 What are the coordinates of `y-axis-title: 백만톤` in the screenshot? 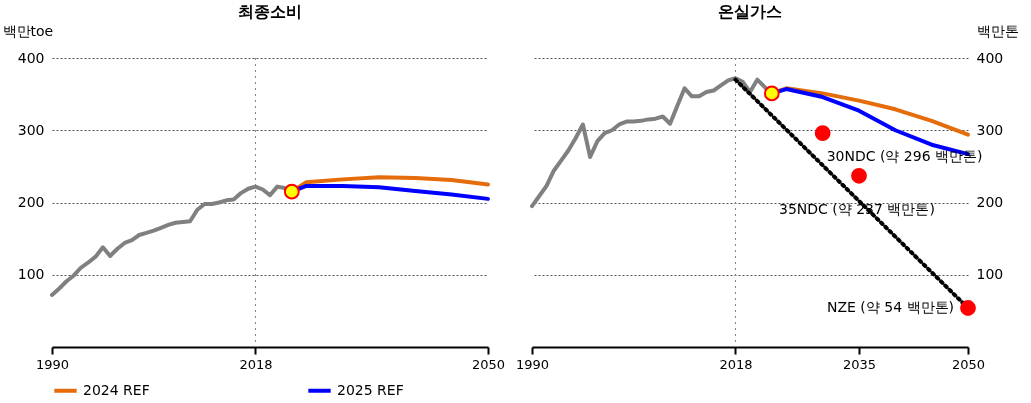 It's located at (997, 30).